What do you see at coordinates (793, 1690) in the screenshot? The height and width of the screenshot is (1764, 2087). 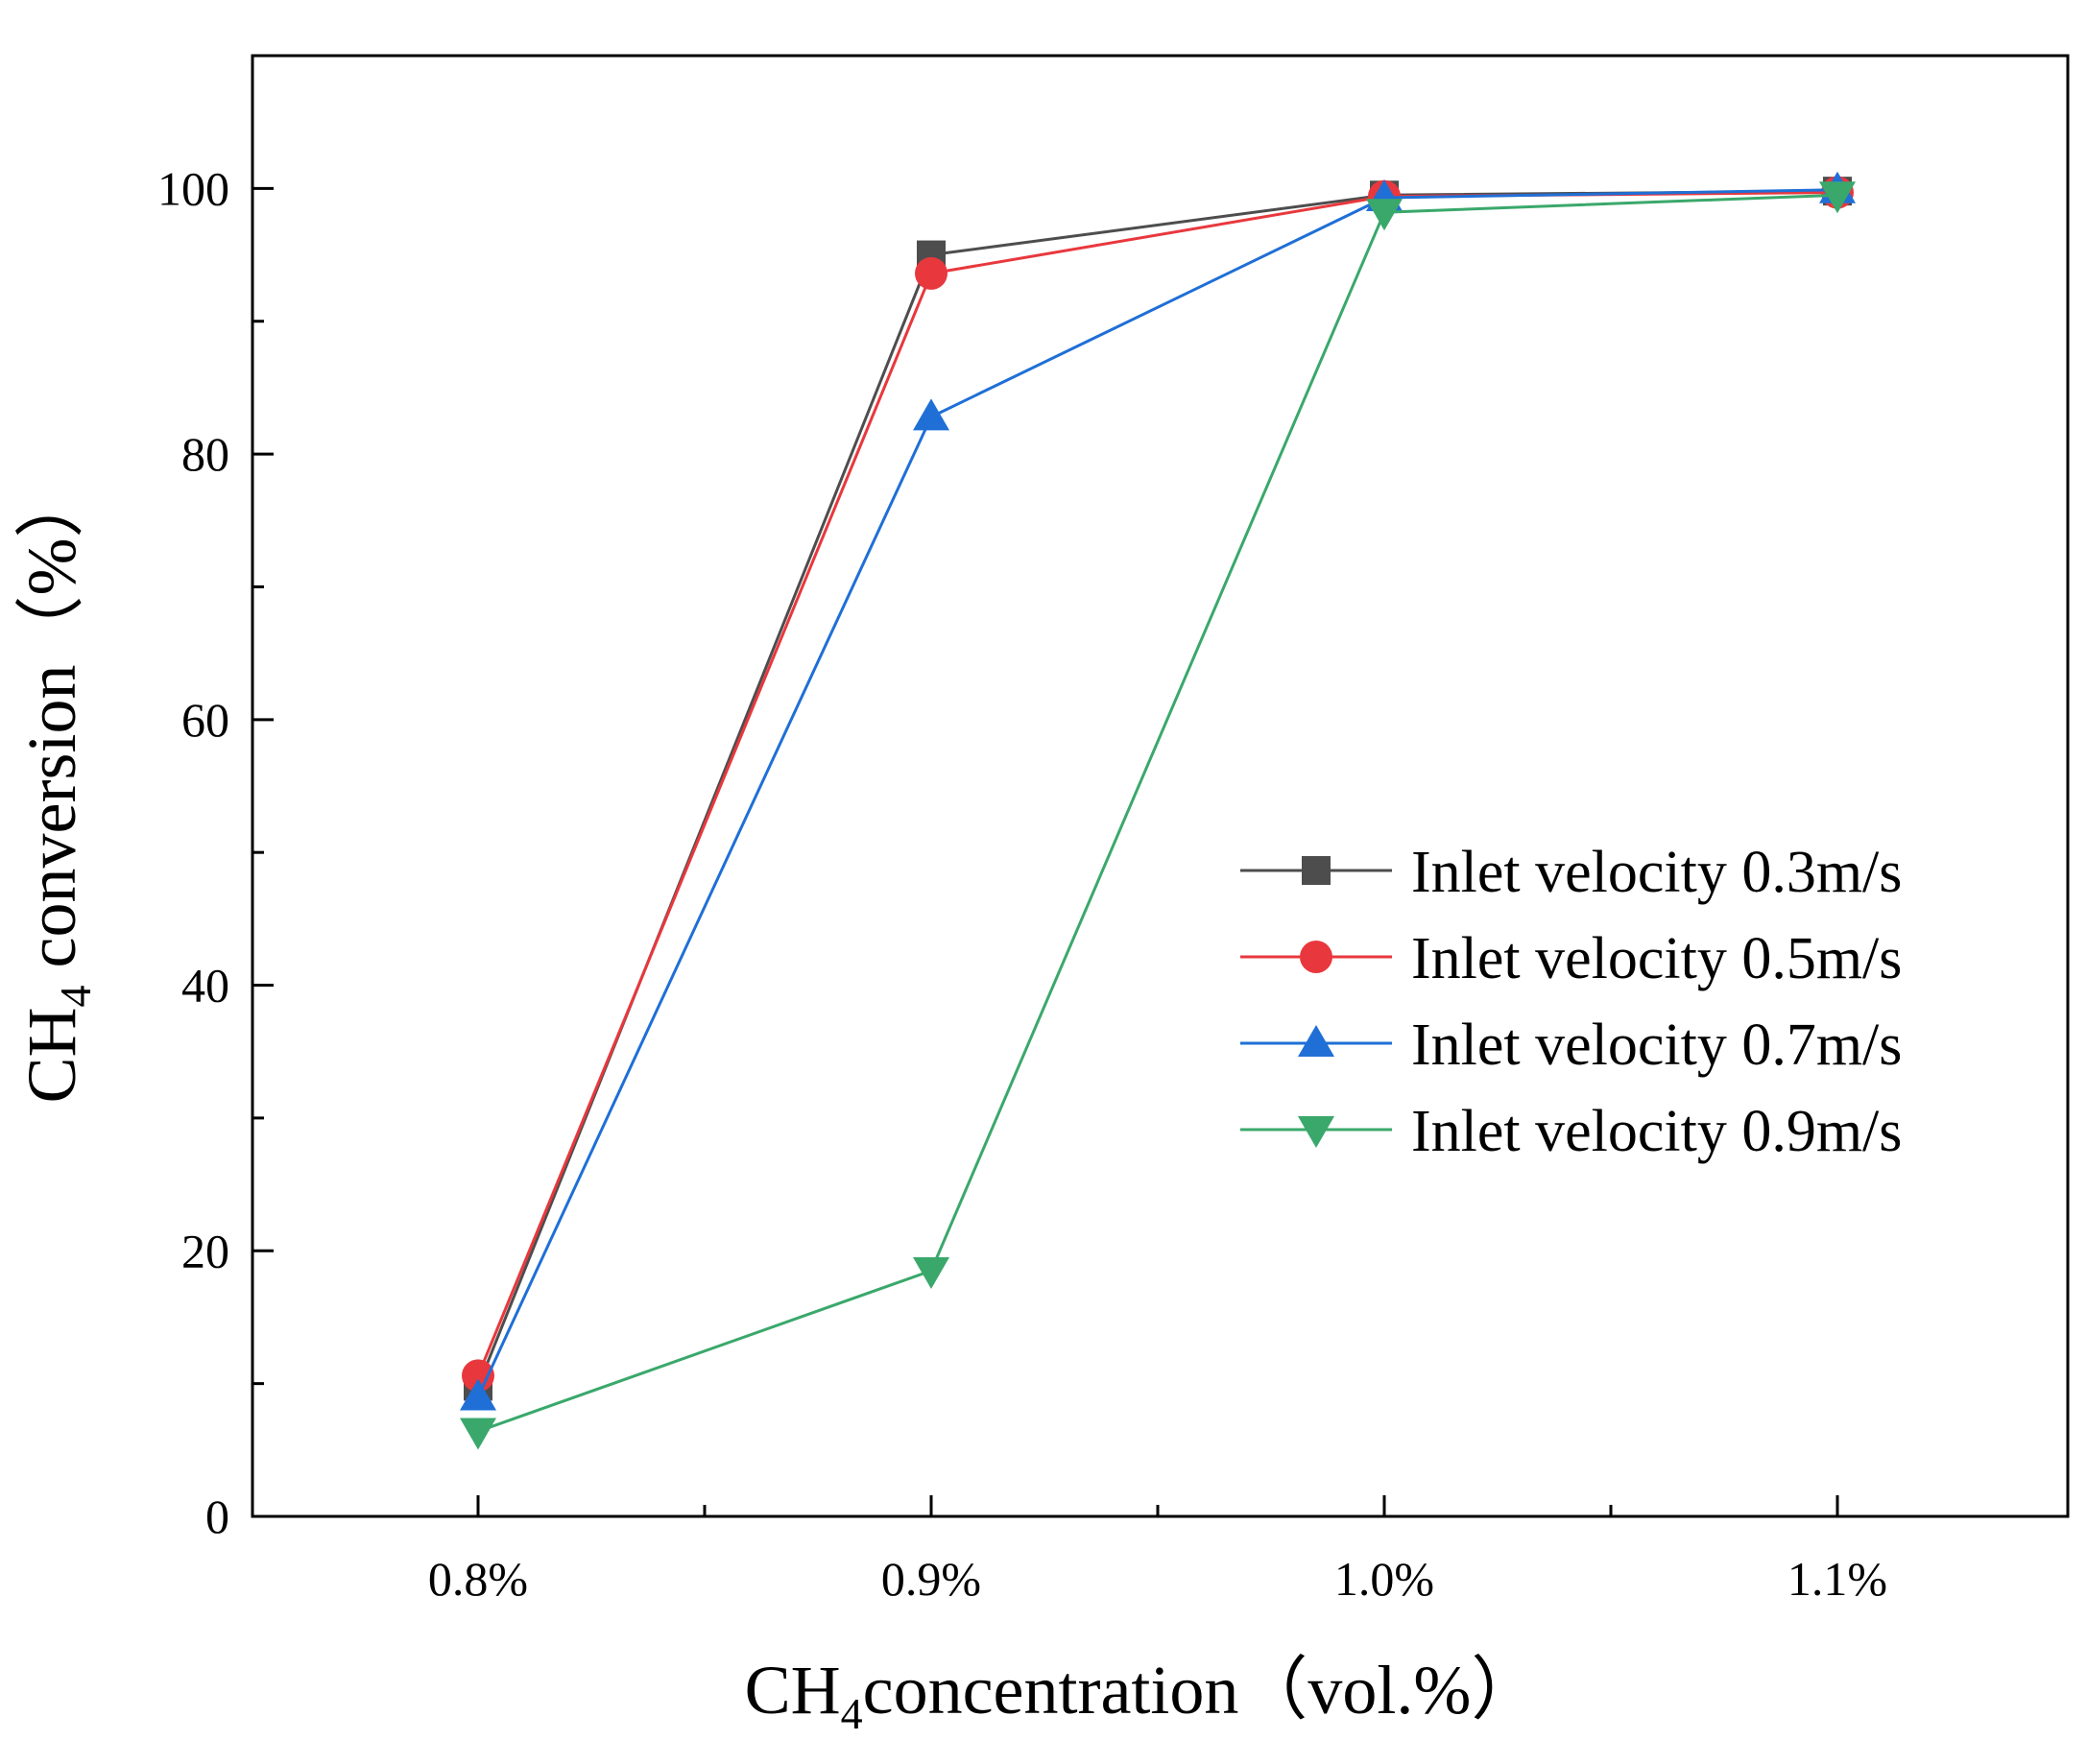 I see `x-axis-title-base: CH` at bounding box center [793, 1690].